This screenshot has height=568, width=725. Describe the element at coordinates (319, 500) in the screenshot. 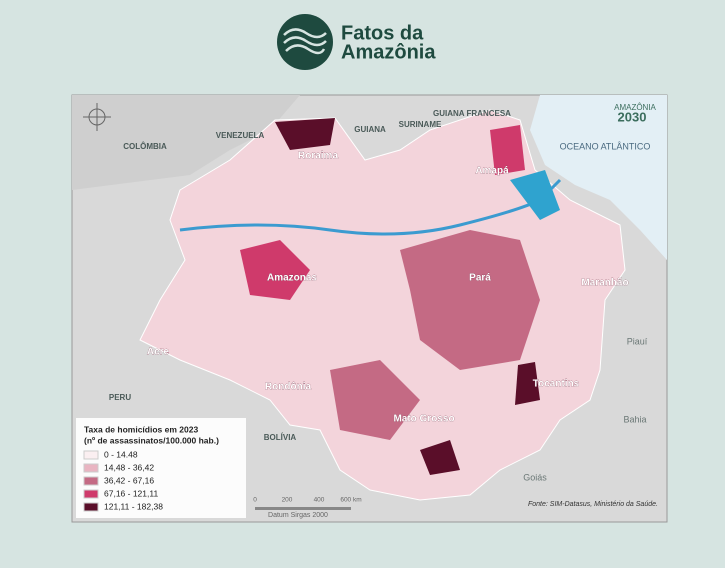

I see `scale-label: 400` at that location.